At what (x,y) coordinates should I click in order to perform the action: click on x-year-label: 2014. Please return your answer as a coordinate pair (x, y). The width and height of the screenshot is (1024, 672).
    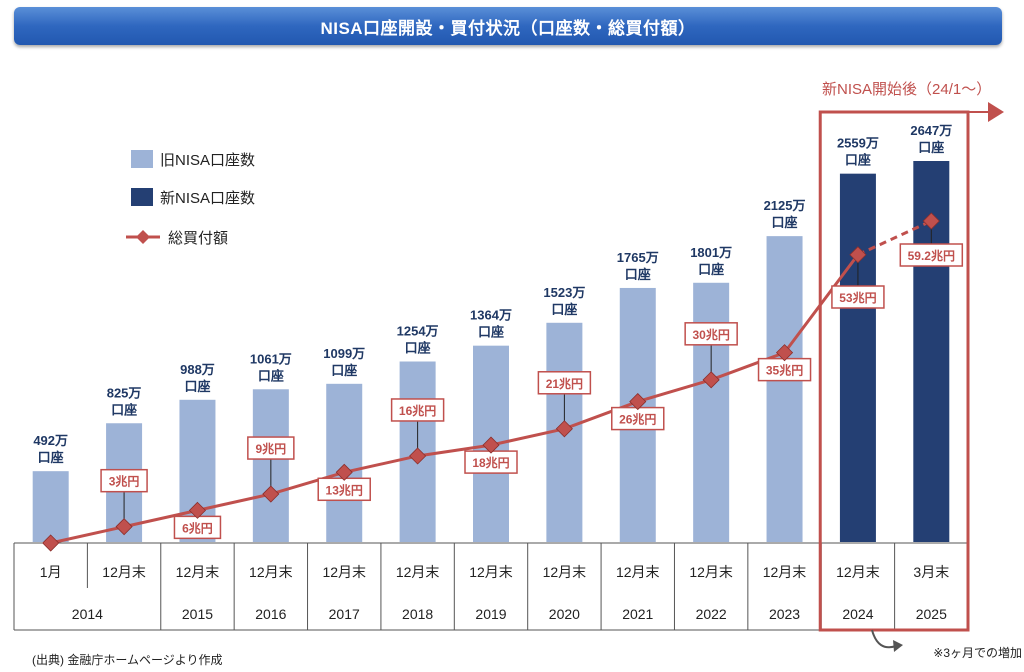
    Looking at the image, I should click on (87, 614).